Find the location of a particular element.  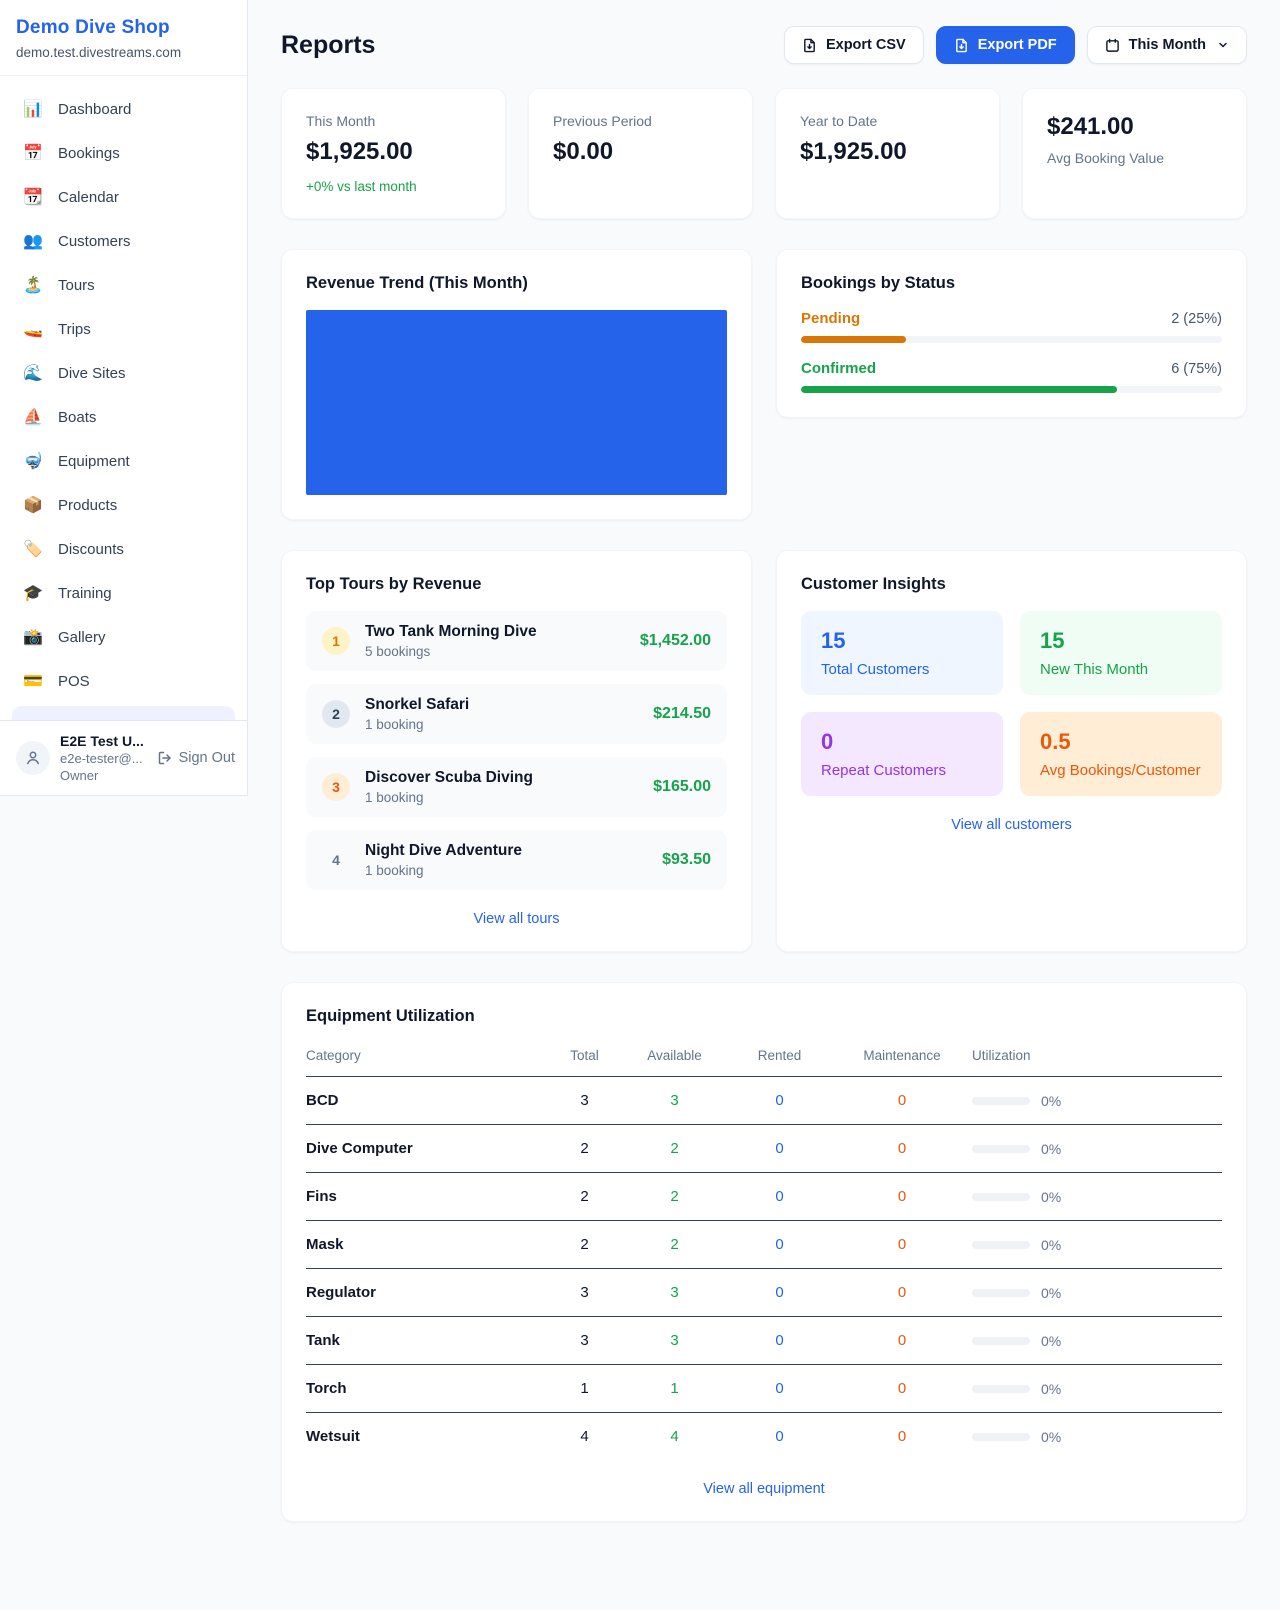

sidebar-item-reports-partial is located at coordinates (123, 713).